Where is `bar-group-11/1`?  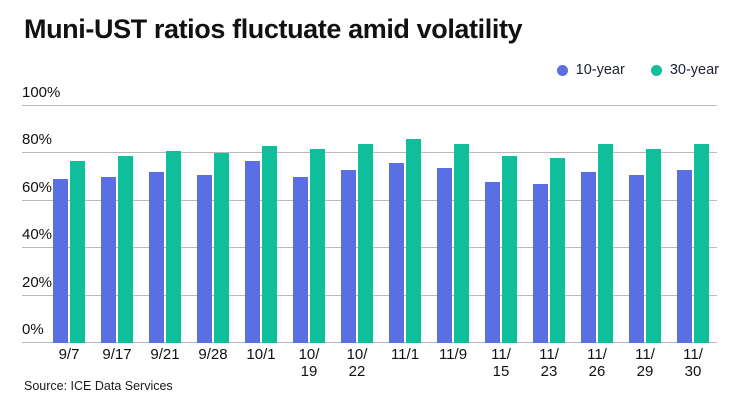 bar-group-11/1 is located at coordinates (405, 241).